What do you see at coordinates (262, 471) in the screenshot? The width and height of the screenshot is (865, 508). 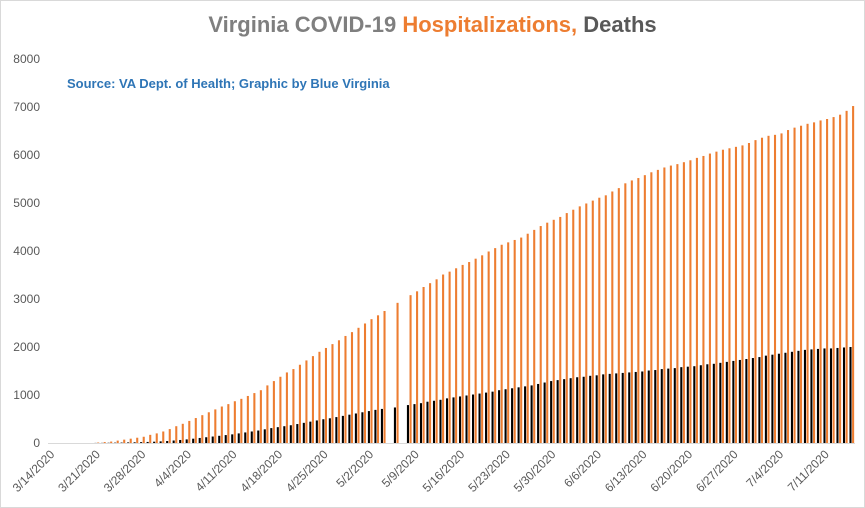 I see `x-tick-label: 4/18/2020` at bounding box center [262, 471].